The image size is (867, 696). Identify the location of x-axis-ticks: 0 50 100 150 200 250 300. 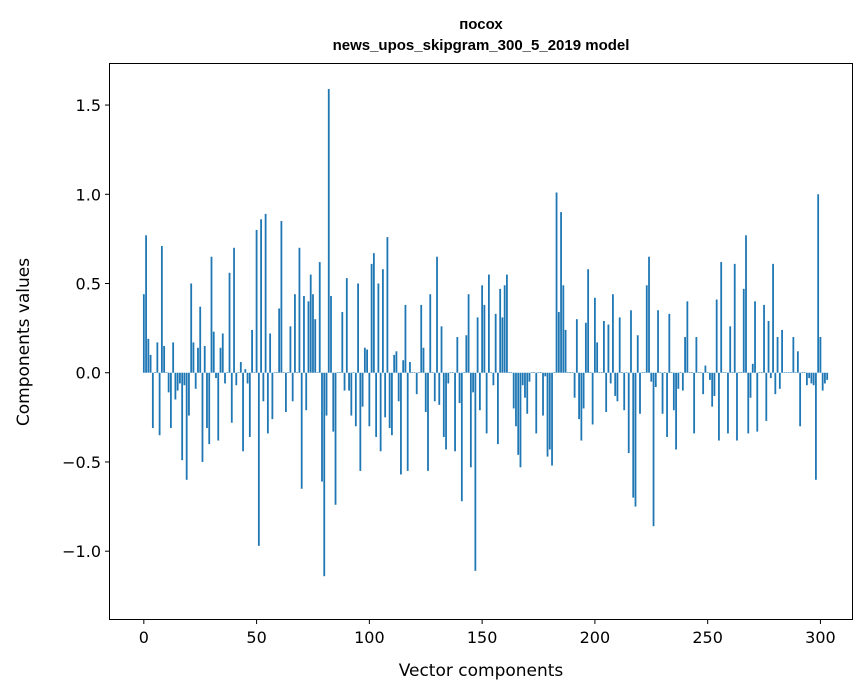
(487, 633).